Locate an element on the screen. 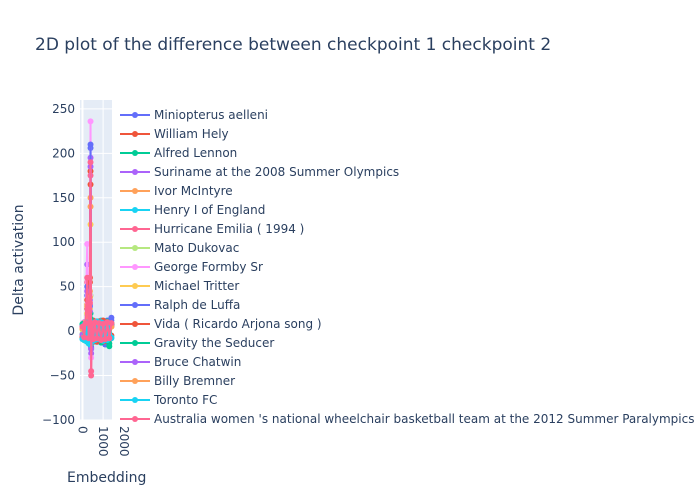 This screenshot has height=504, width=700. legend-item: Suriname at the 2008 Summer Olympics is located at coordinates (259, 172).